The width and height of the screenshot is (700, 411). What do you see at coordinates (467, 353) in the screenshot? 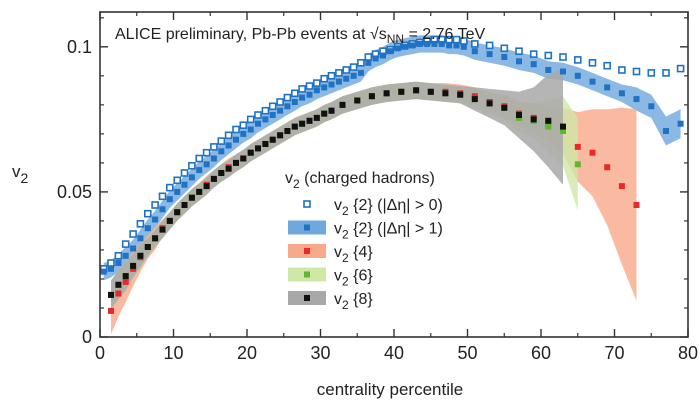
I see `x-tick-label: 50` at bounding box center [467, 353].